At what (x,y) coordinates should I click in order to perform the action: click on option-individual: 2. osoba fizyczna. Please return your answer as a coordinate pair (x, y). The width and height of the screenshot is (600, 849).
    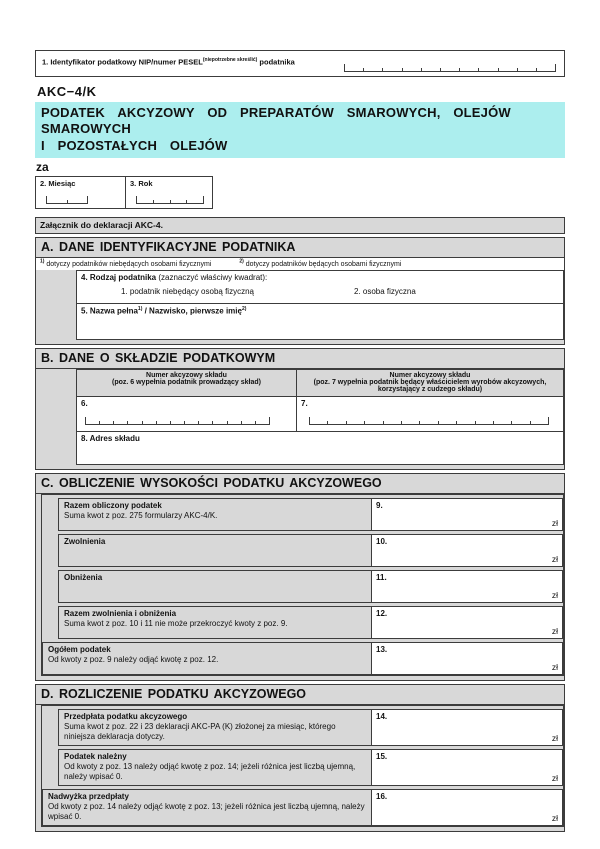
    Looking at the image, I should click on (384, 292).